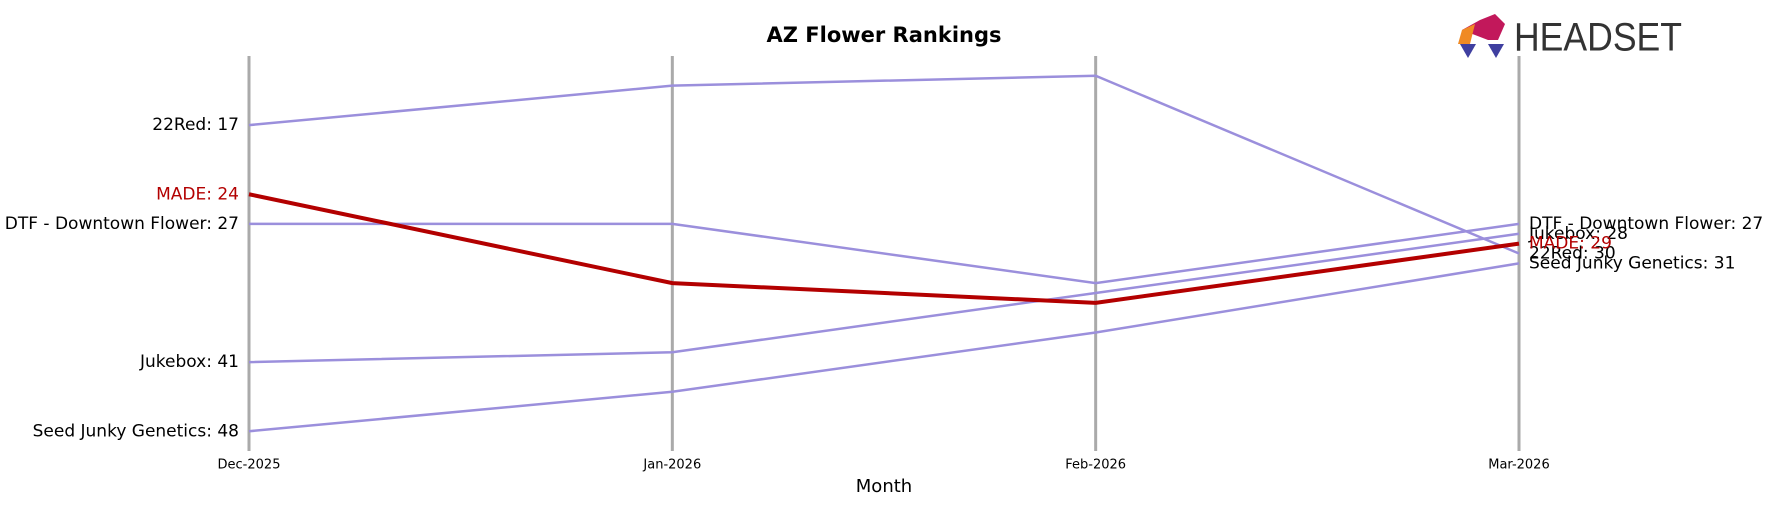 The width and height of the screenshot is (1768, 507). What do you see at coordinates (136, 431) in the screenshot?
I see `value-label: Seed Junky Genetics: 48` at bounding box center [136, 431].